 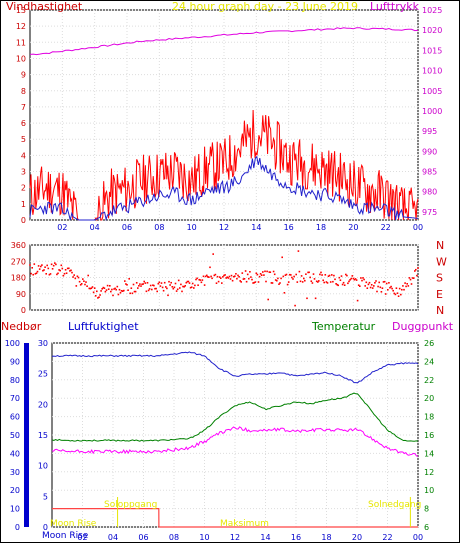 I want to click on wind-speed-series-line, so click(x=224, y=188).